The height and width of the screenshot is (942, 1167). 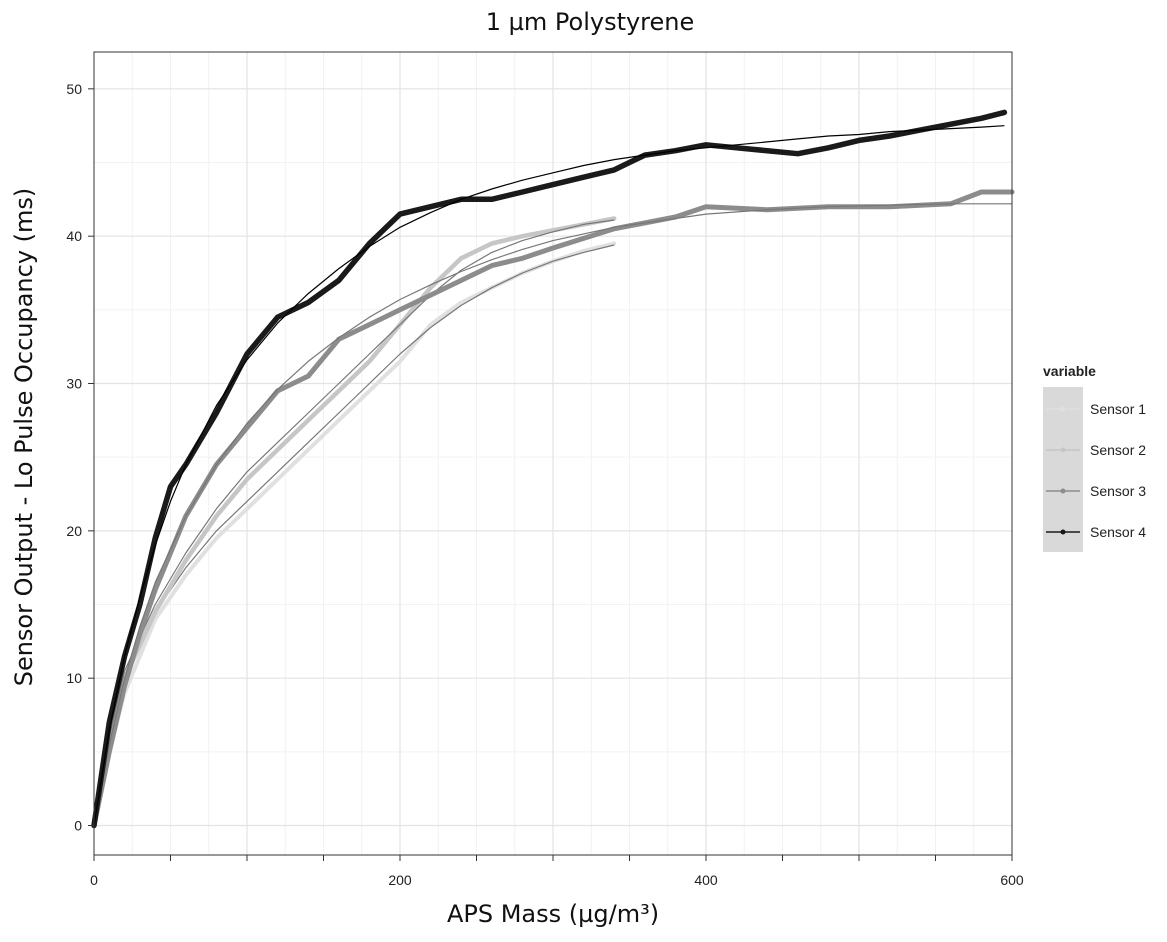 I want to click on legend-label: Sensor 2, so click(x=1118, y=450).